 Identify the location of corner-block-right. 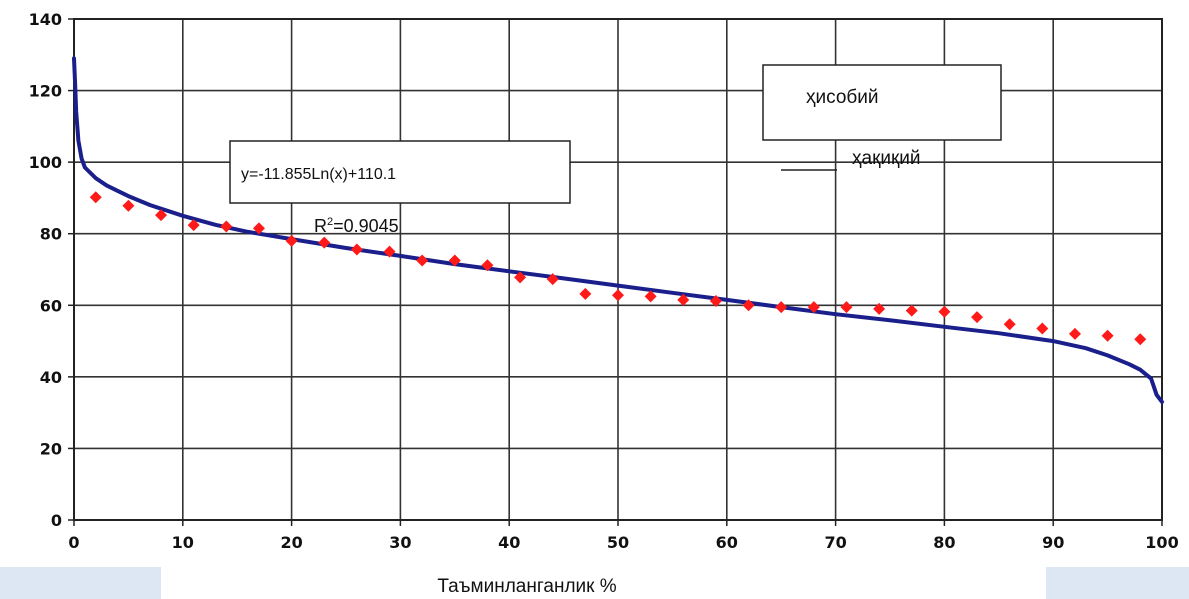
(1117, 583).